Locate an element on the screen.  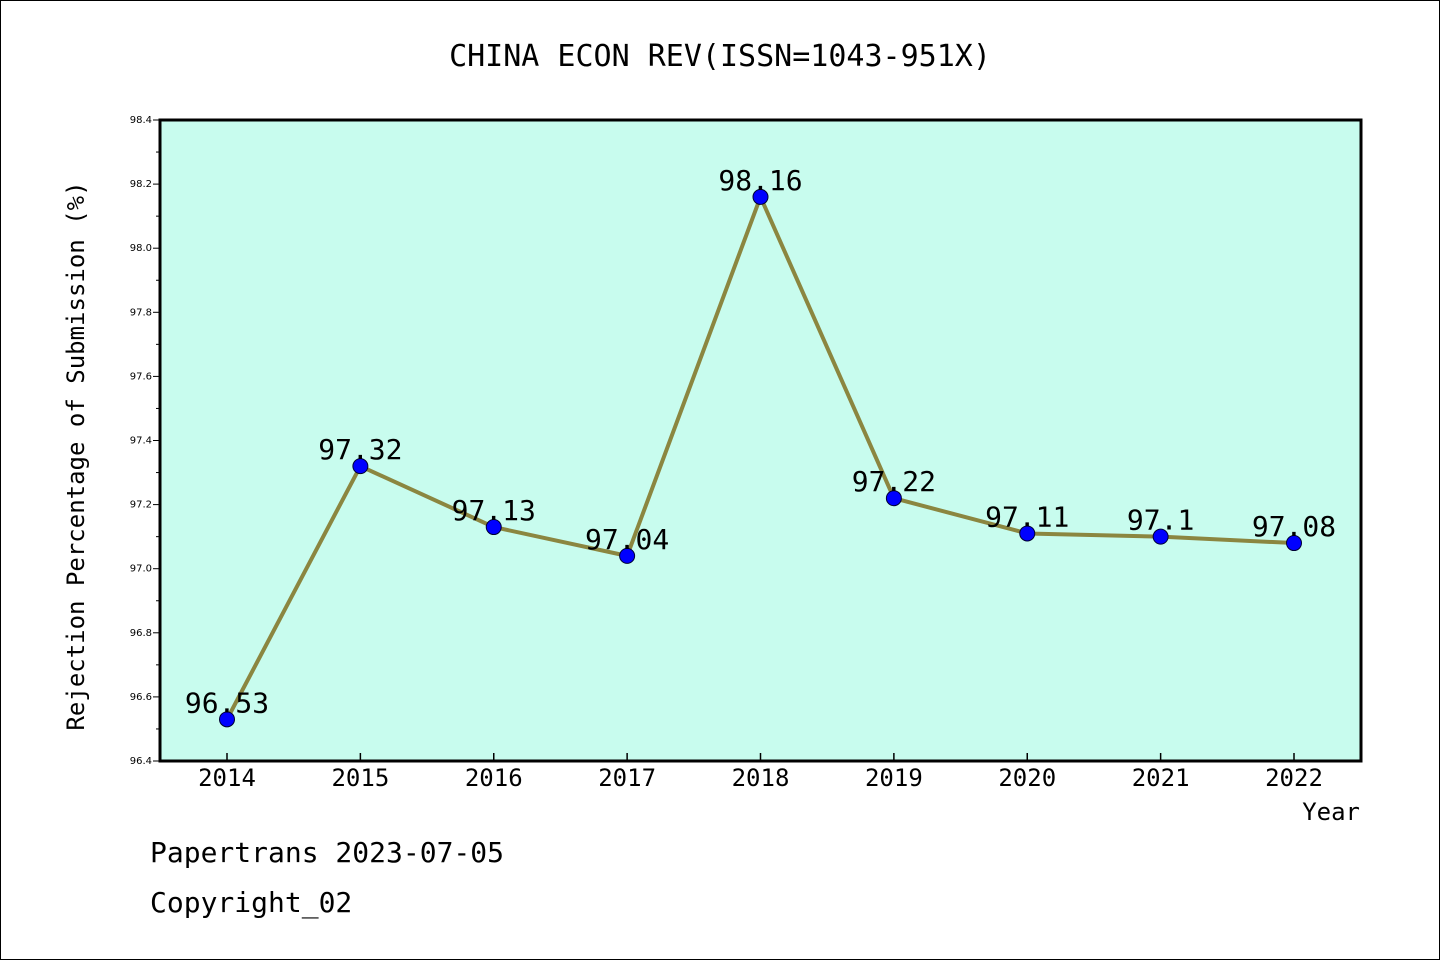
x-tick-label: 2021 is located at coordinates (1161, 778).